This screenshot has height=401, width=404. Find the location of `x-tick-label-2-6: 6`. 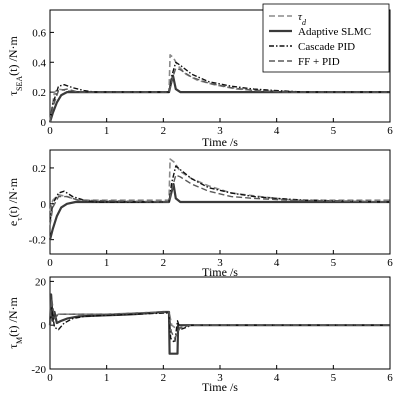

x-tick-label-2-6: 6 is located at coordinates (390, 263).